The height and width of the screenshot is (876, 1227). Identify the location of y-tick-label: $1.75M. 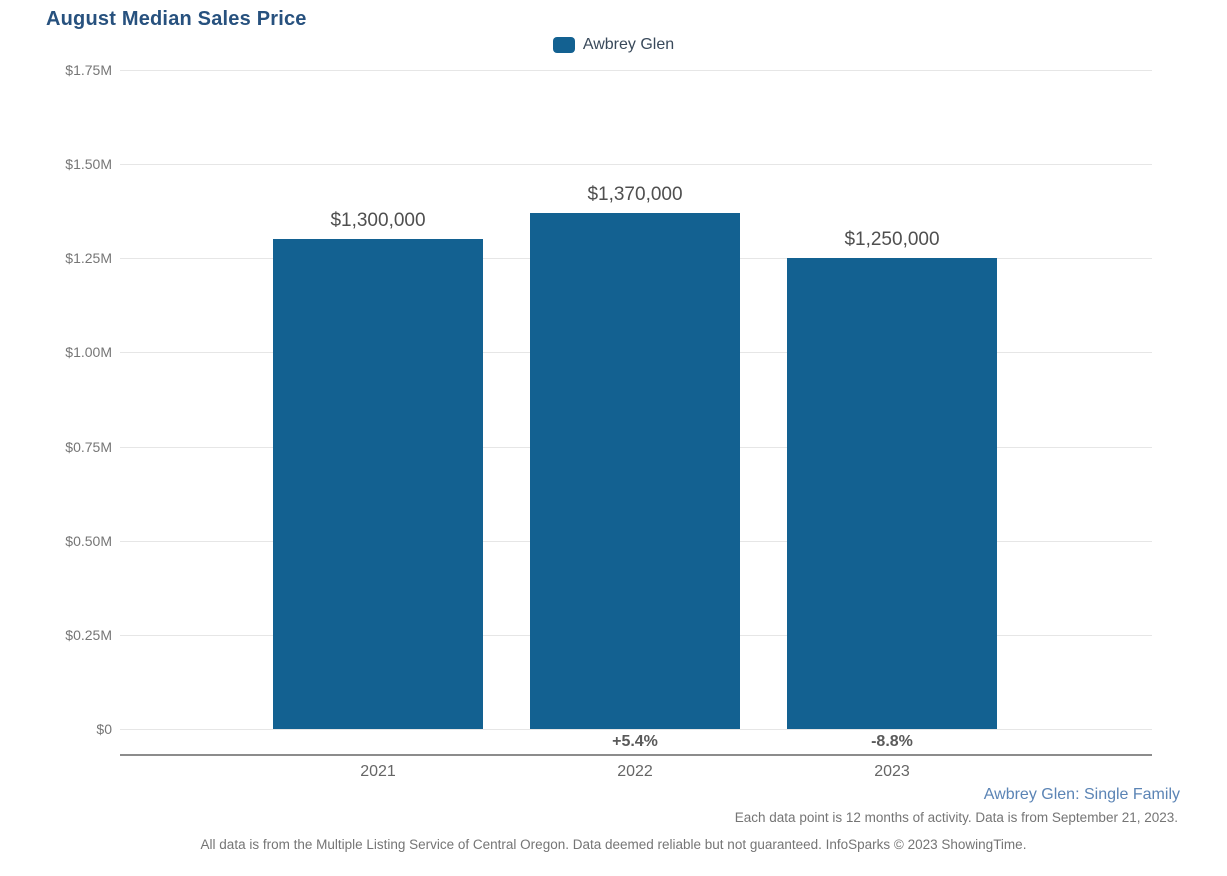
(88, 70).